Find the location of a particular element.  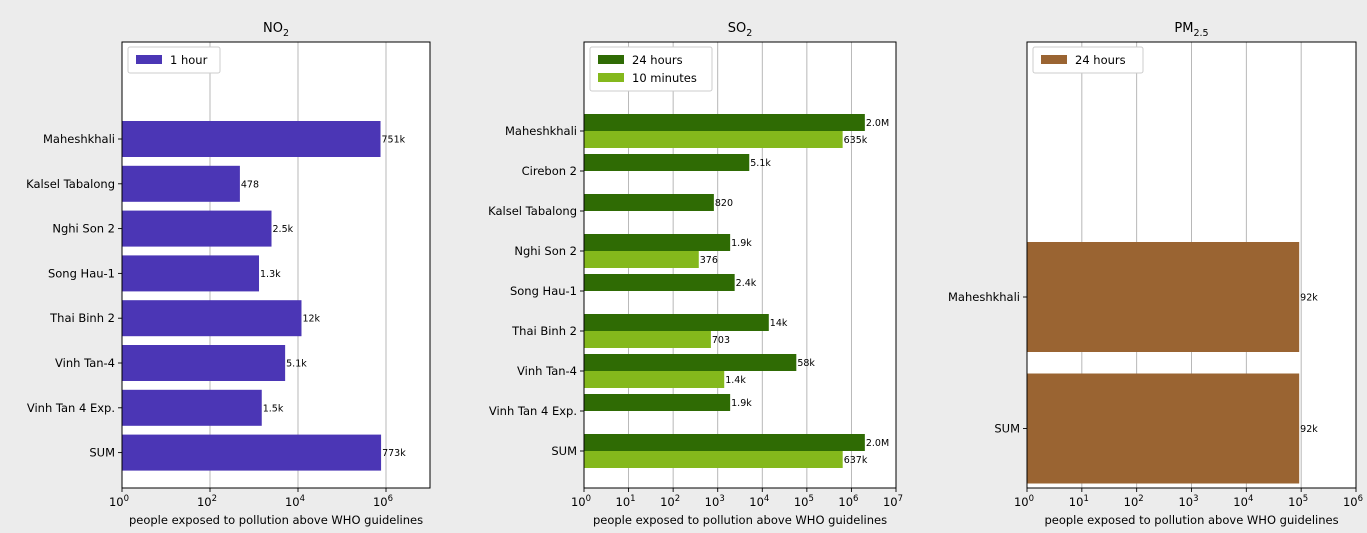

data-label: 1.3k is located at coordinates (270, 274).